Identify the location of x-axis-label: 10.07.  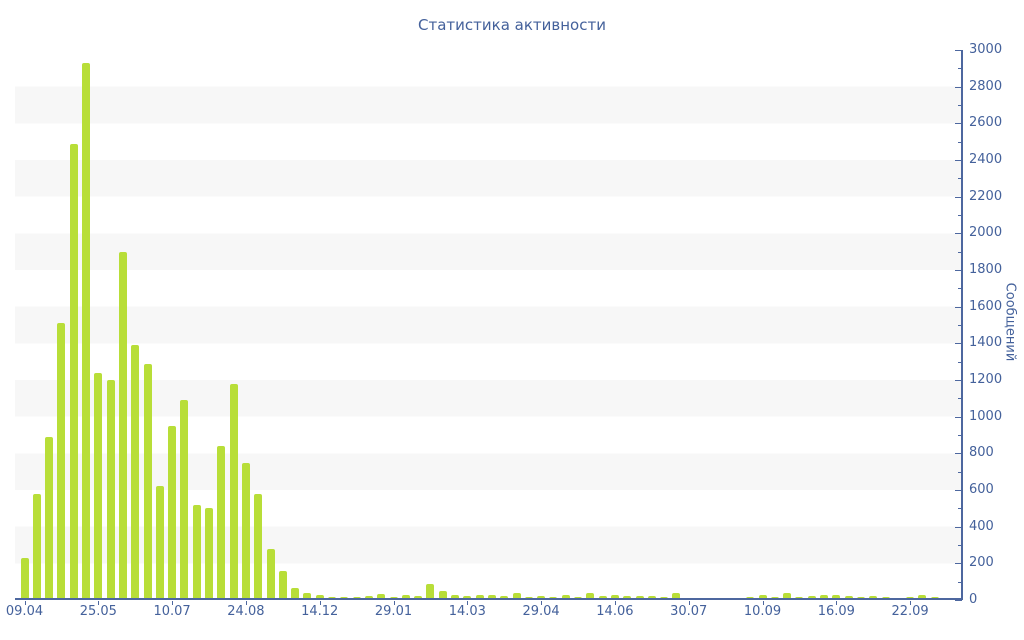
(172, 611).